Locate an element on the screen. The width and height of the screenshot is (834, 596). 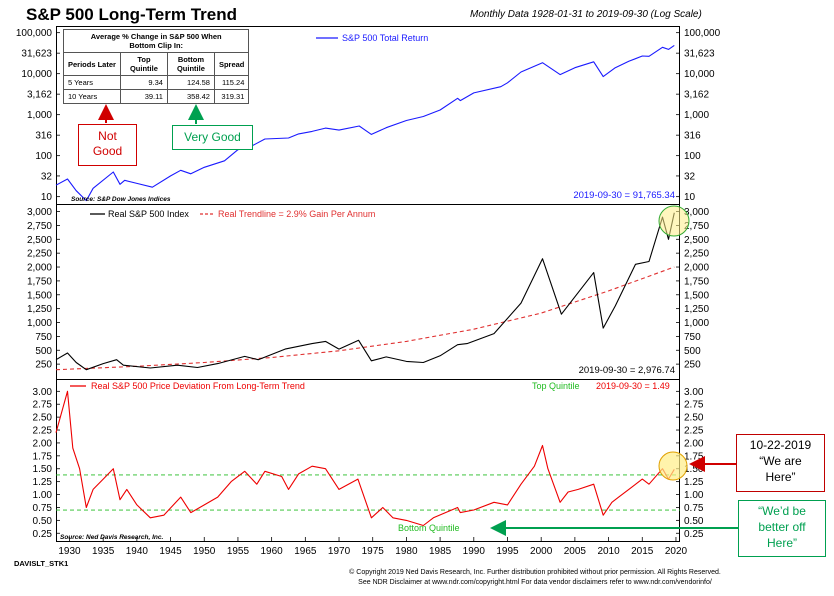
y-tick-label-left: 2,500 is located at coordinates (39, 240).